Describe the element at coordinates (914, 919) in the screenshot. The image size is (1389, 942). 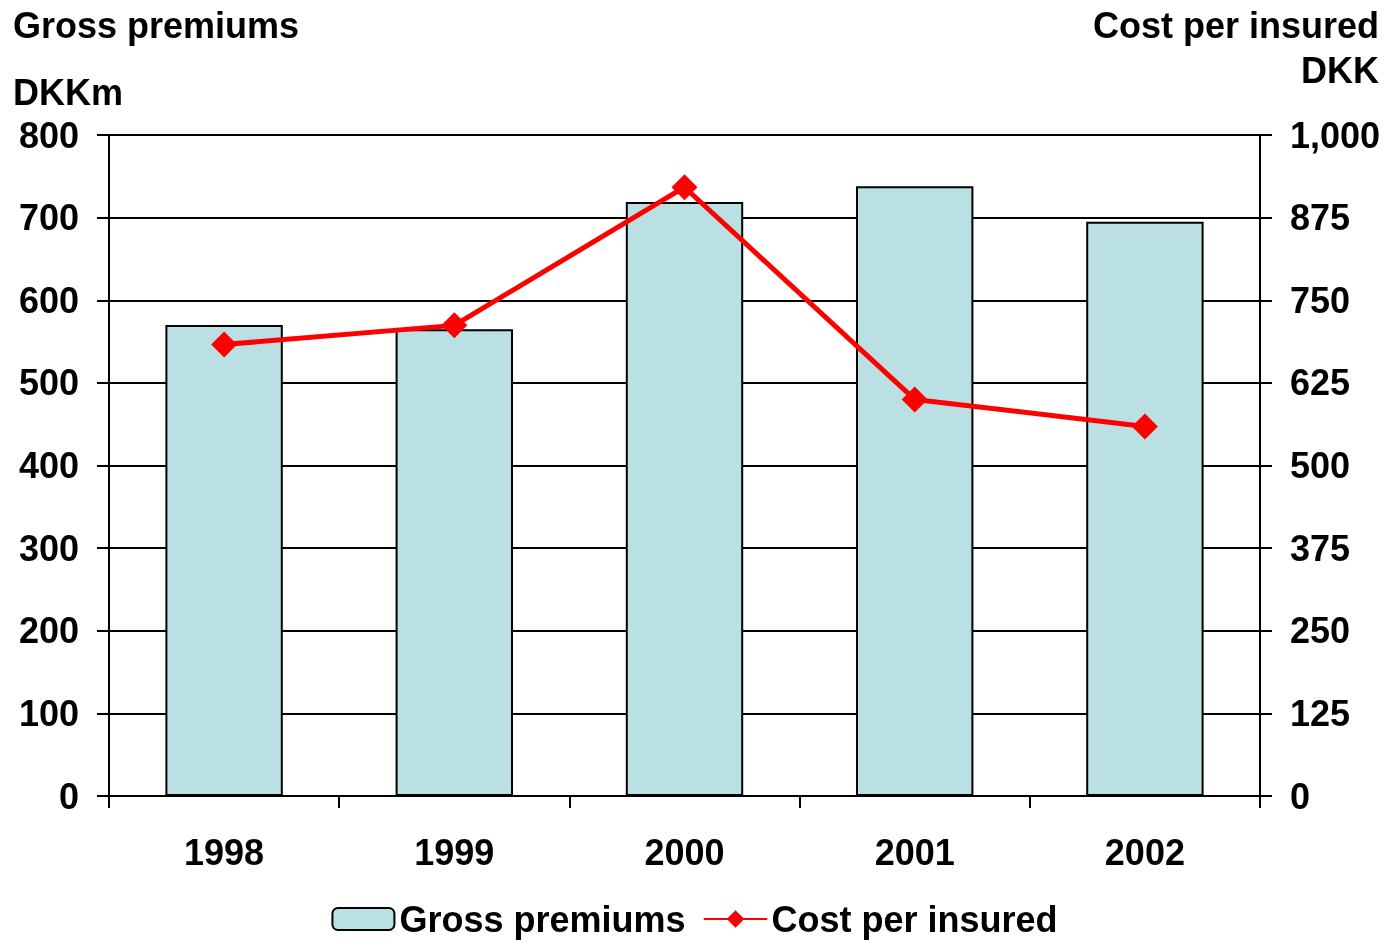
I see `legend-label: Cost per insured` at that location.